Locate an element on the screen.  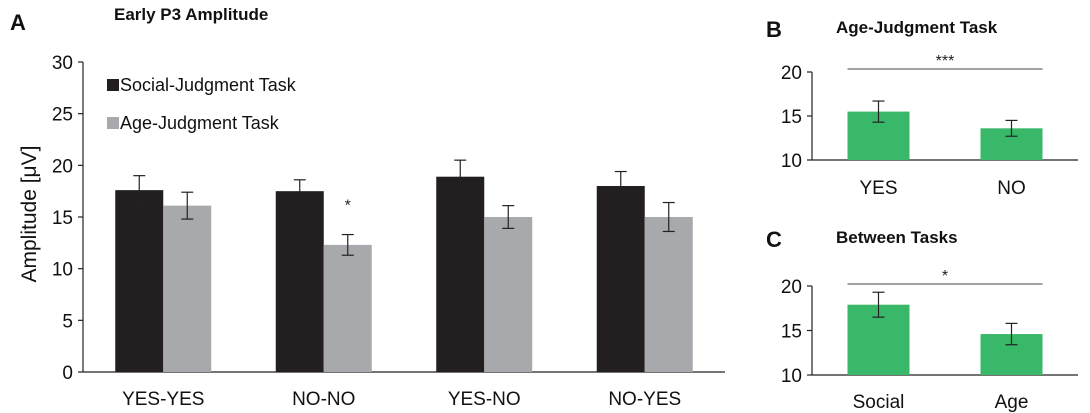
legend-label-age: Age-Judgment Task is located at coordinates (200, 123).